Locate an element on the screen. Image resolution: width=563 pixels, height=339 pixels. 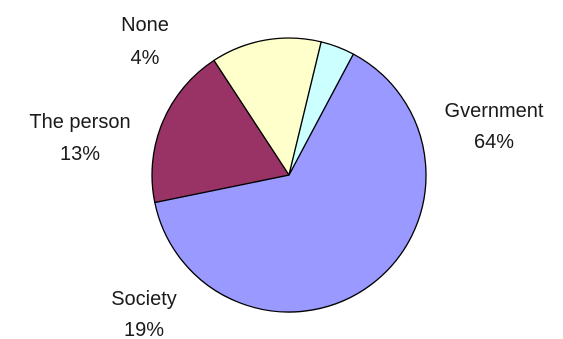
slice-the-person is located at coordinates (267, 106).